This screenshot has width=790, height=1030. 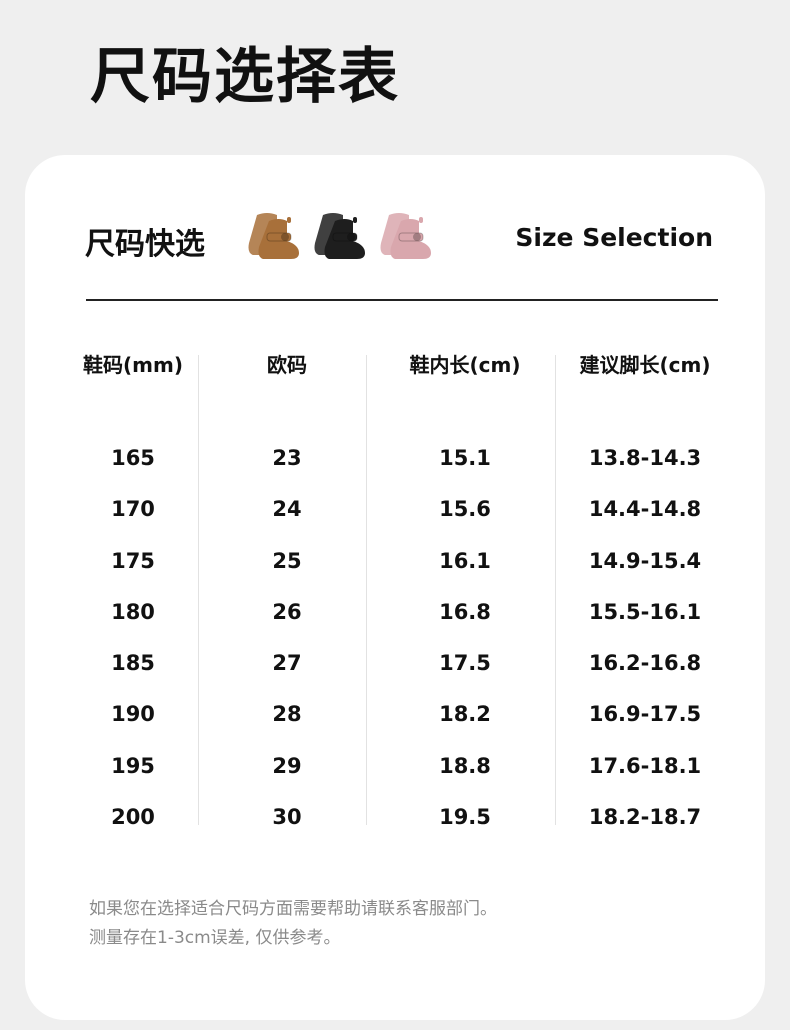 What do you see at coordinates (645, 765) in the screenshot?
I see `table-cell: 17.6-18.1` at bounding box center [645, 765].